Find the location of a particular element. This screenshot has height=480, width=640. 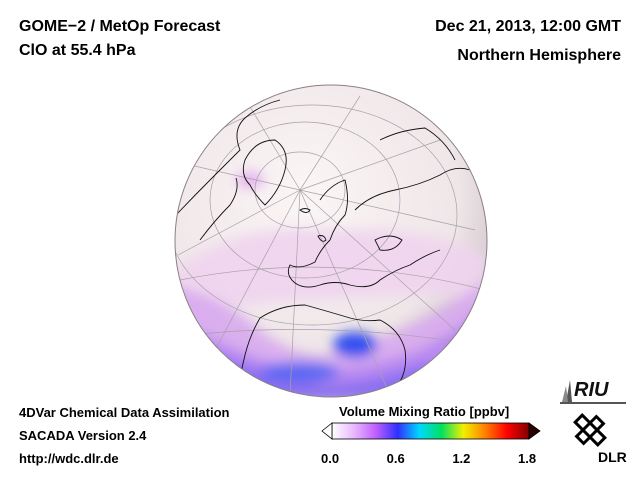

colorbar-title: Volume Mixing Ratio [ppbv] is located at coordinates (424, 411).